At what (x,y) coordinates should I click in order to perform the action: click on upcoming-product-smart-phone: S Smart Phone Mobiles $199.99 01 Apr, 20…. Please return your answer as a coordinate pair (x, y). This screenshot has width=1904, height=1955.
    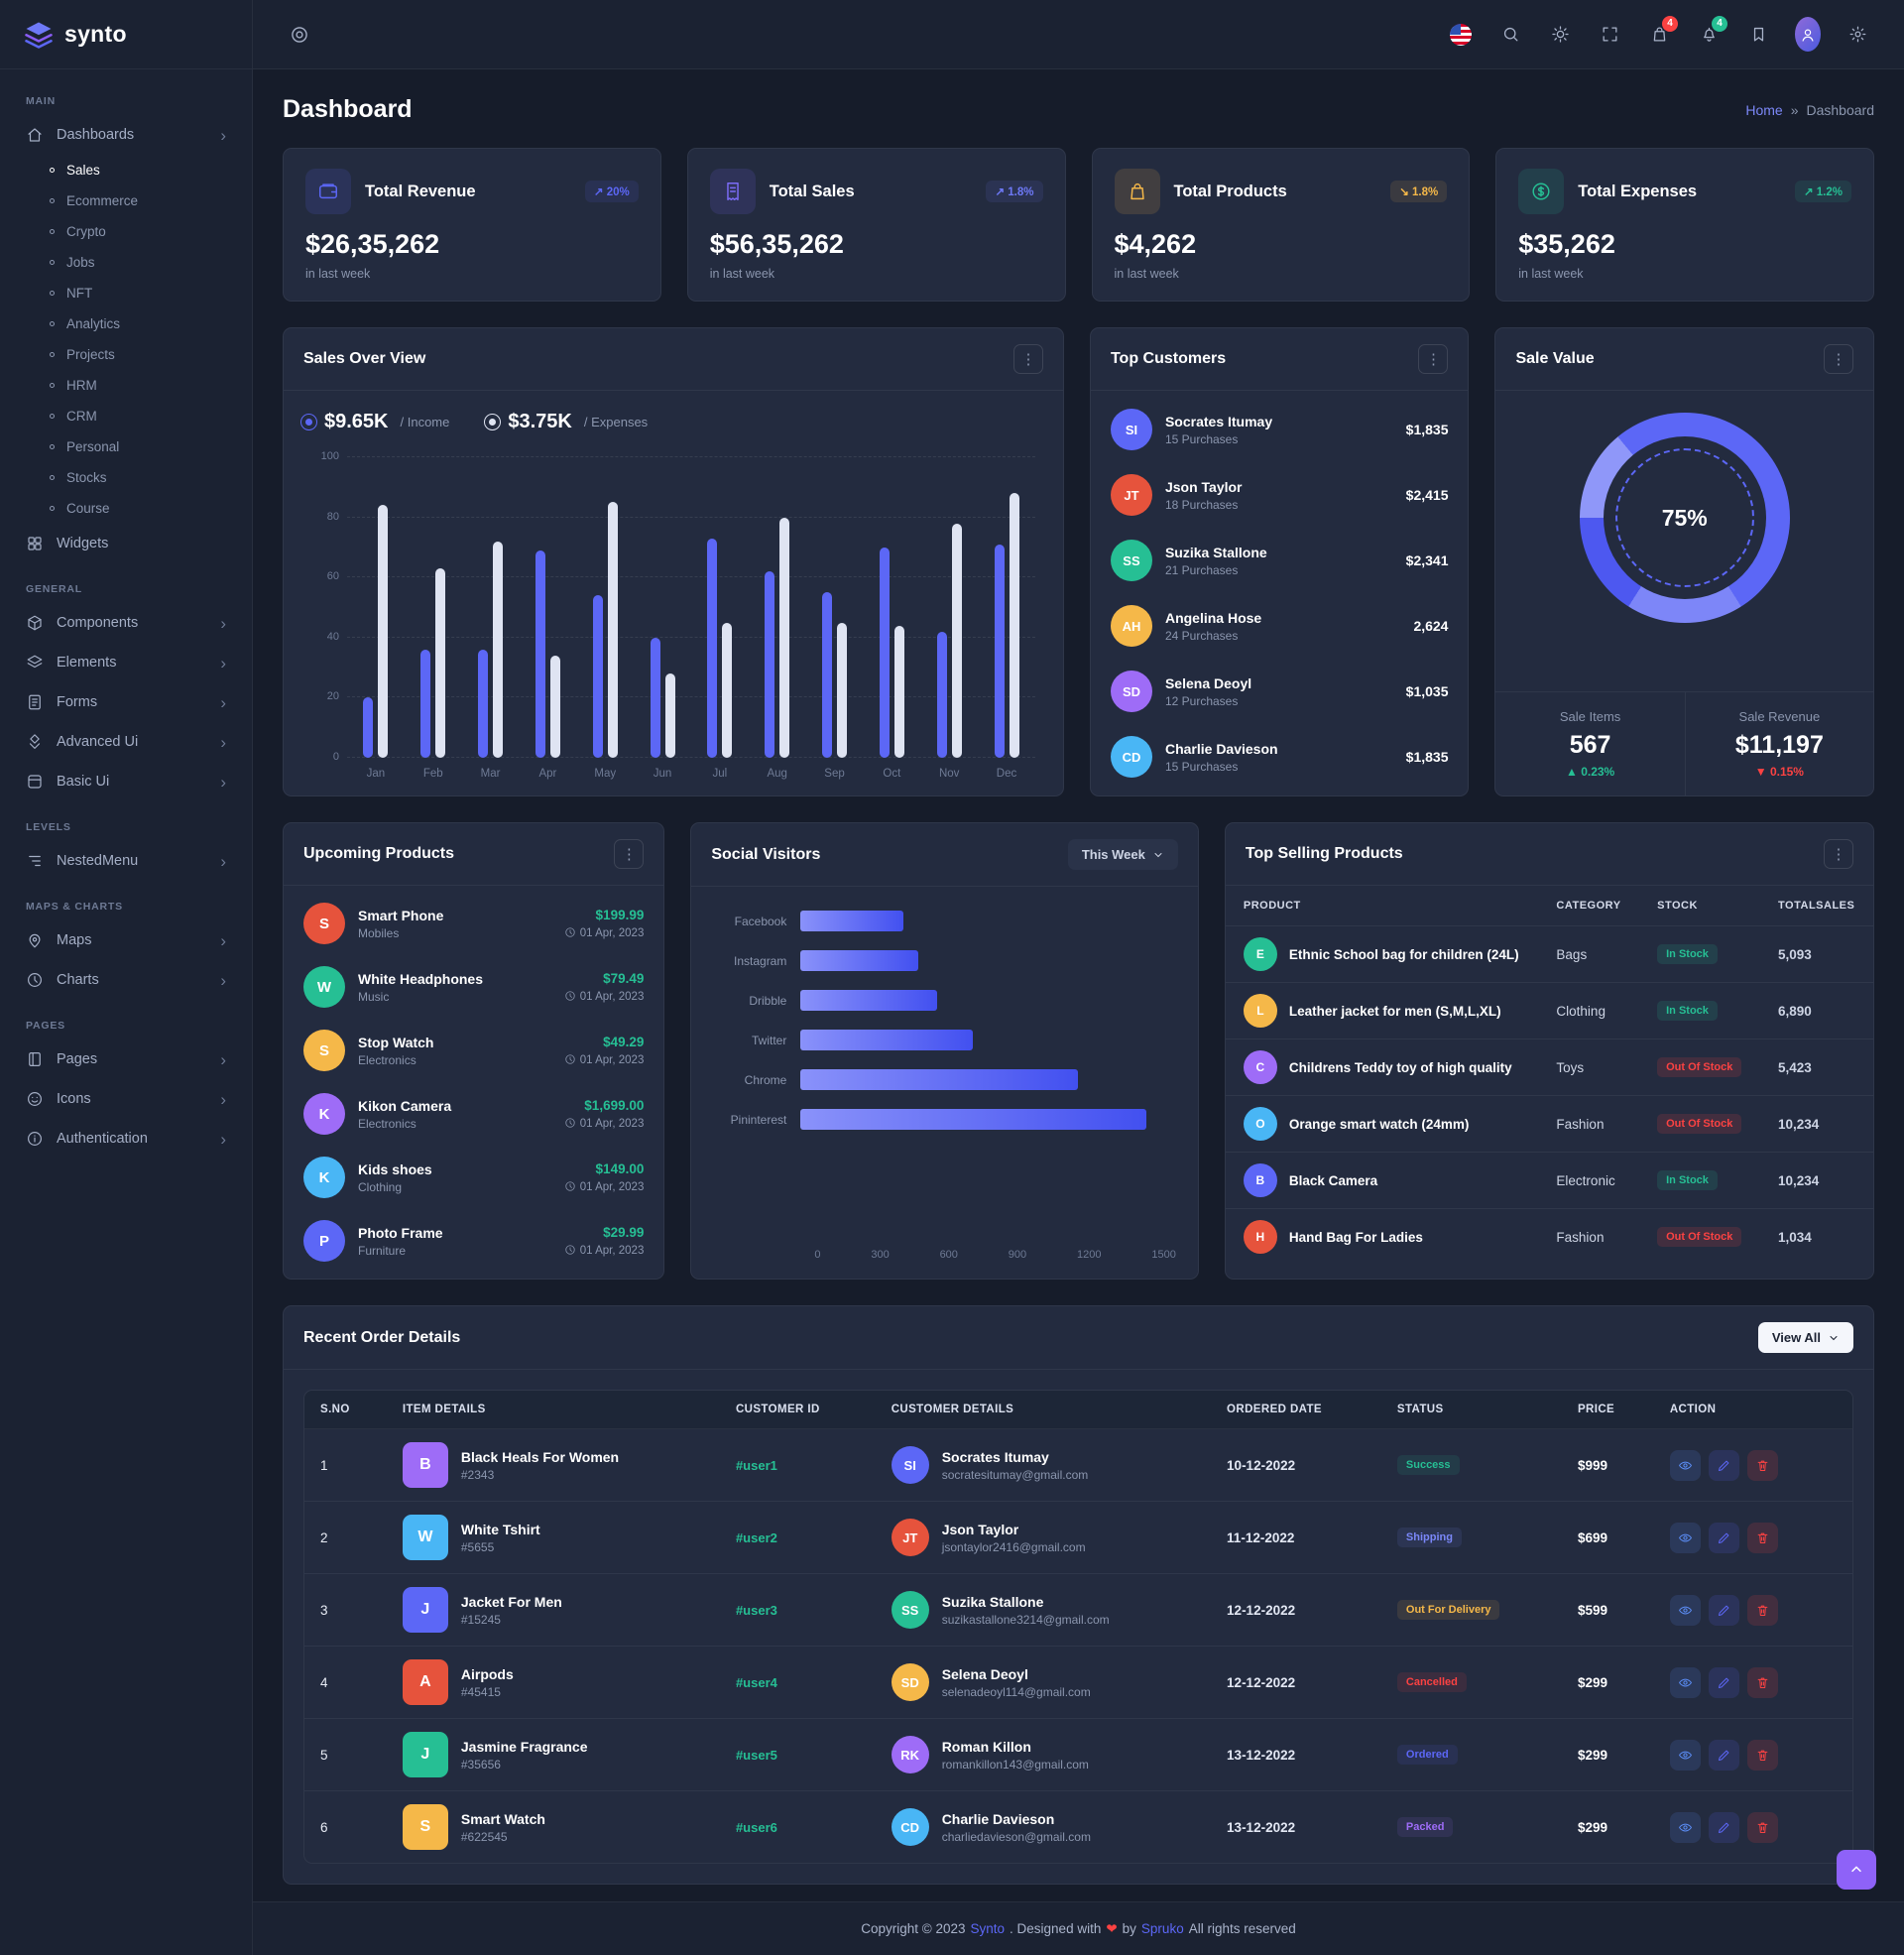
    Looking at the image, I should click on (473, 924).